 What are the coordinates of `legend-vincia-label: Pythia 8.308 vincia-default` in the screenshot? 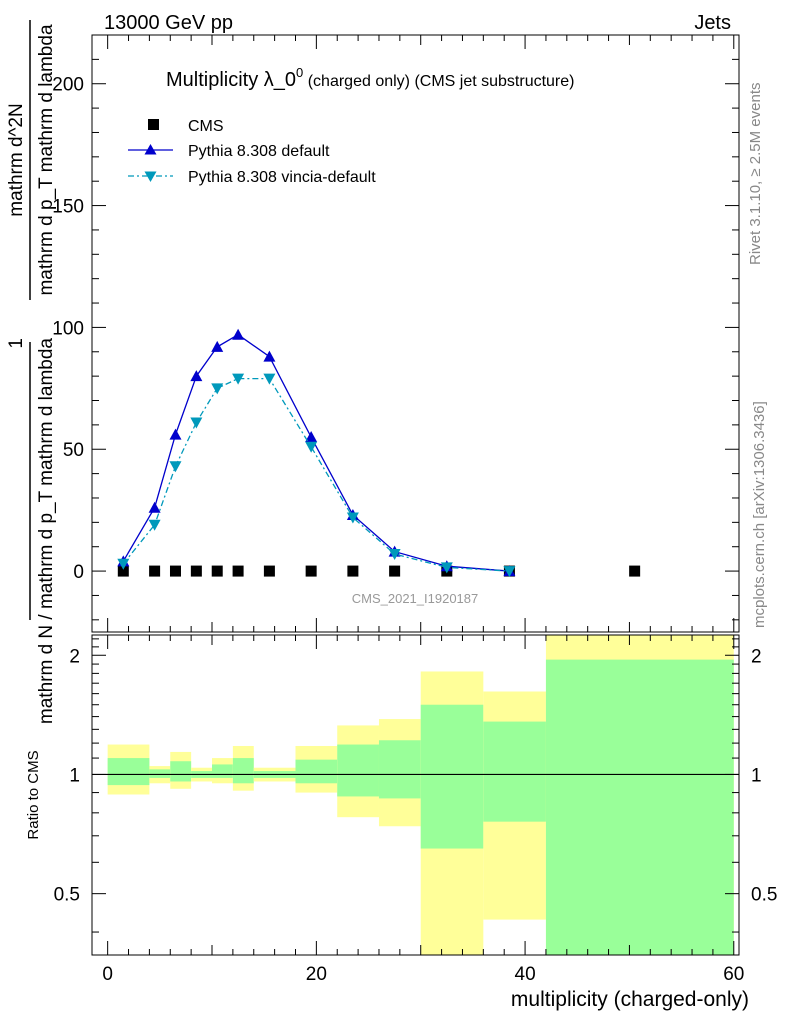 It's located at (282, 177).